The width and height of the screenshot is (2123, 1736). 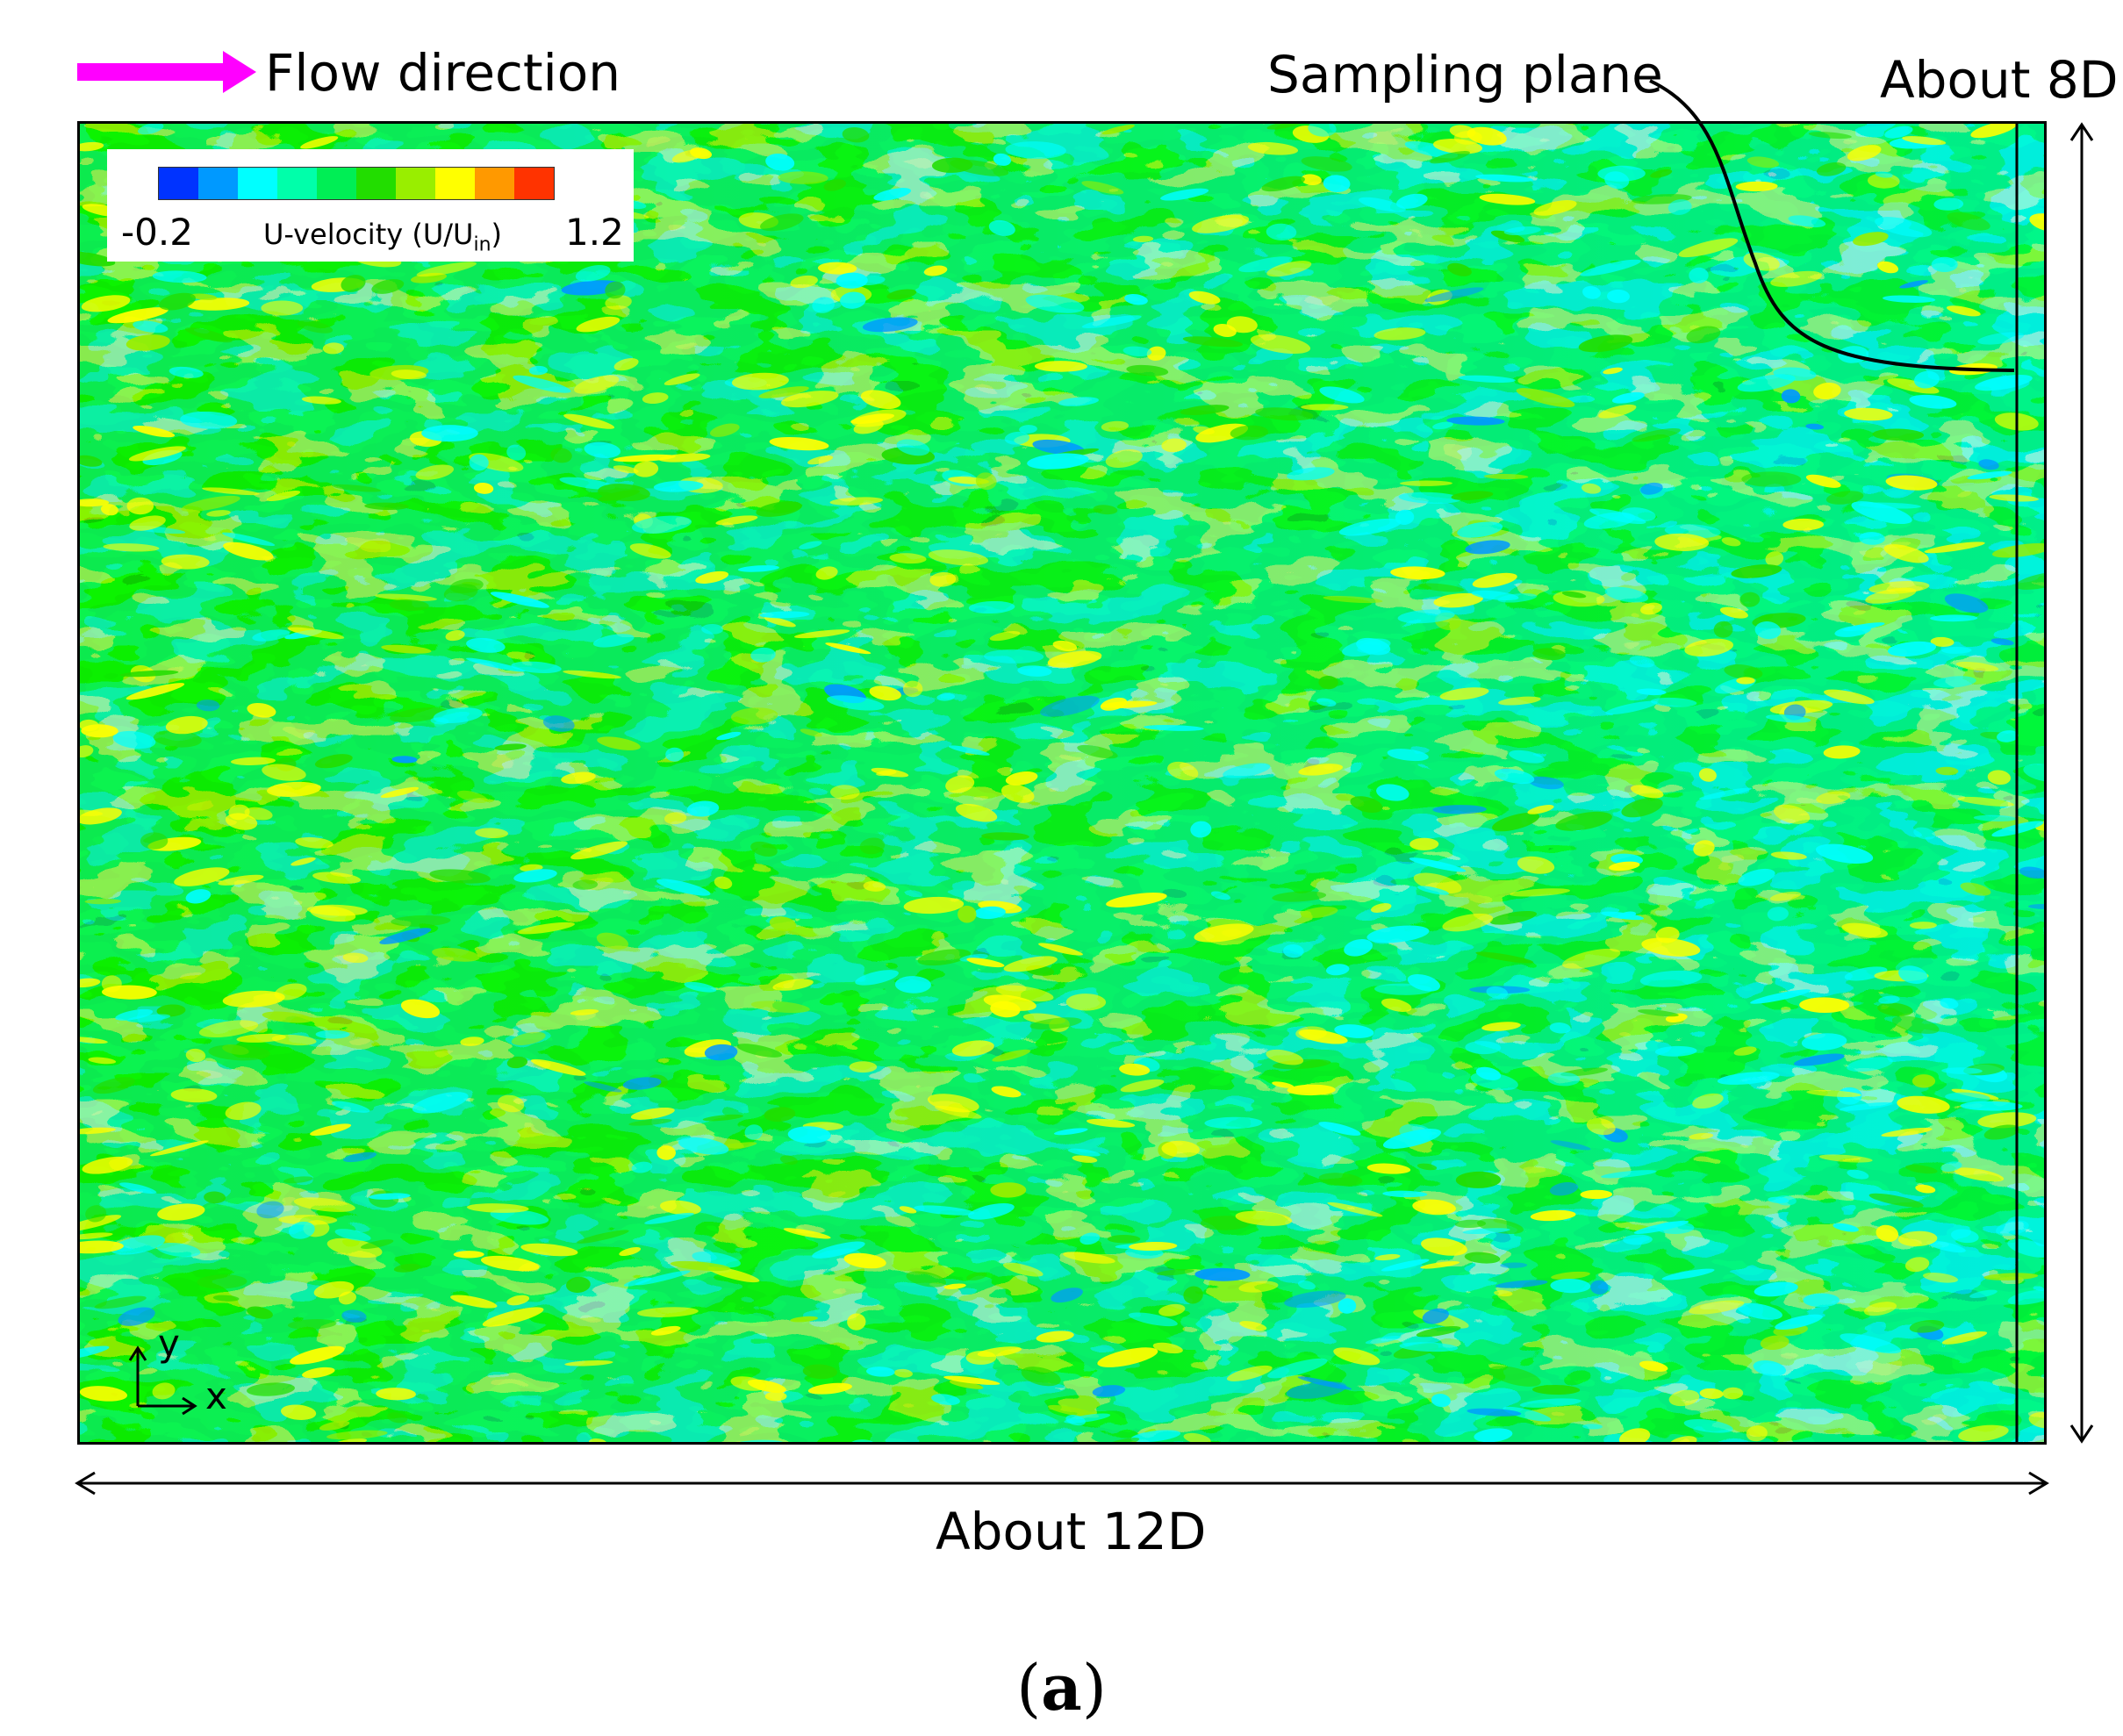 What do you see at coordinates (382, 237) in the screenshot?
I see `colorbar-title: U-velocity (U/Uin)` at bounding box center [382, 237].